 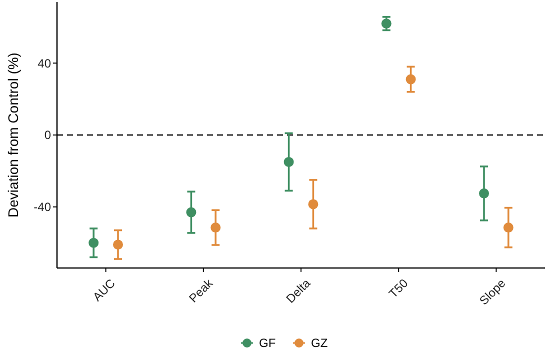 I want to click on legend-label: GZ, so click(x=319, y=343).